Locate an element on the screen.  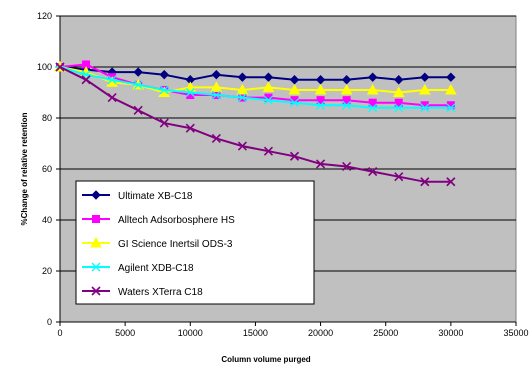
legend-item: GI Science Inertsil ODS-3 is located at coordinates (157, 243).